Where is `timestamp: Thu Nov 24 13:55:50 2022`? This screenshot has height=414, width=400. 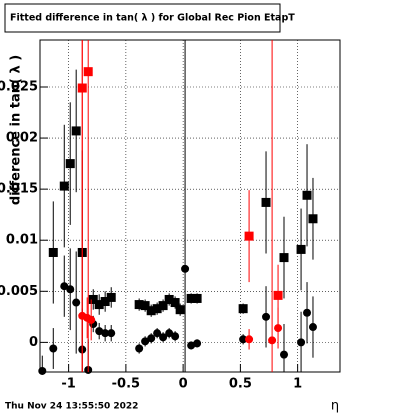 timestamp: Thu Nov 24 13:55:50 2022 is located at coordinates (71, 407).